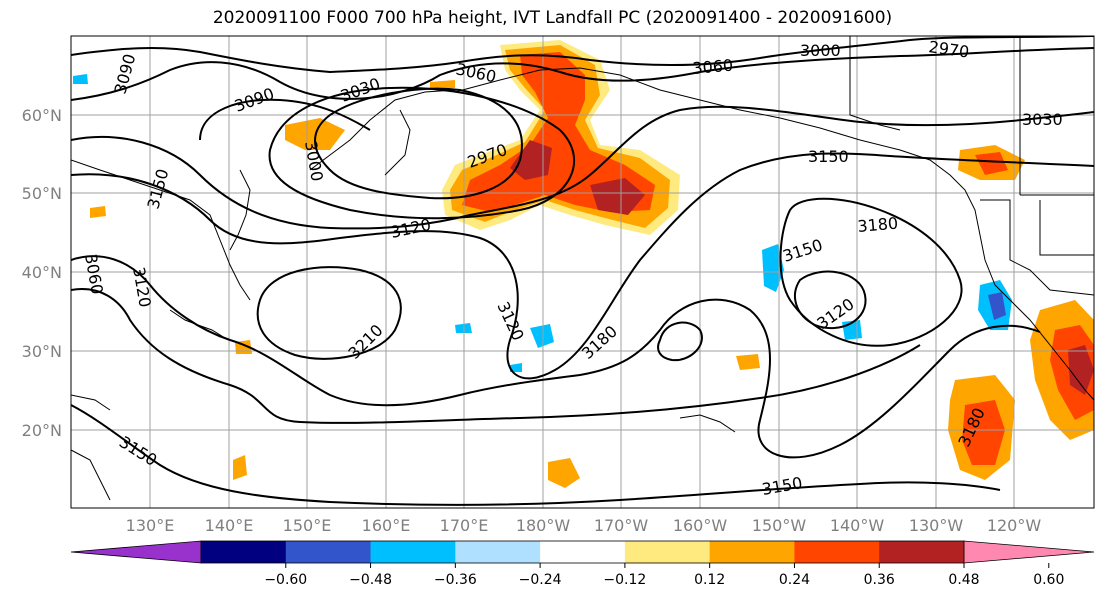  Describe the element at coordinates (794, 580) in the screenshot. I see `colorbar-tick-label: 0.24` at that location.